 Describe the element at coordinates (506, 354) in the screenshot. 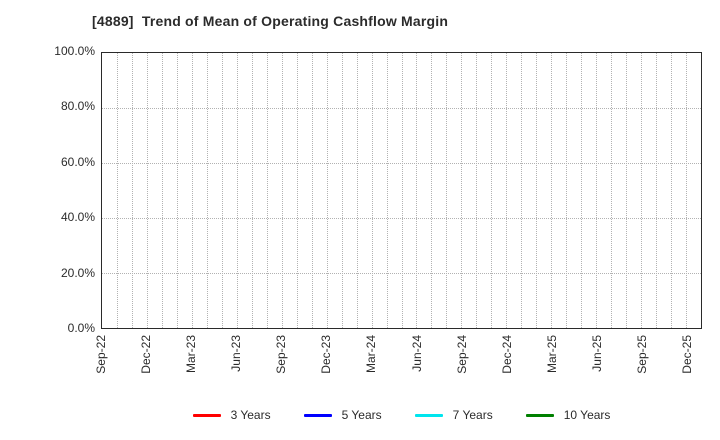

I see `x-tick-label: Dec-24` at that location.